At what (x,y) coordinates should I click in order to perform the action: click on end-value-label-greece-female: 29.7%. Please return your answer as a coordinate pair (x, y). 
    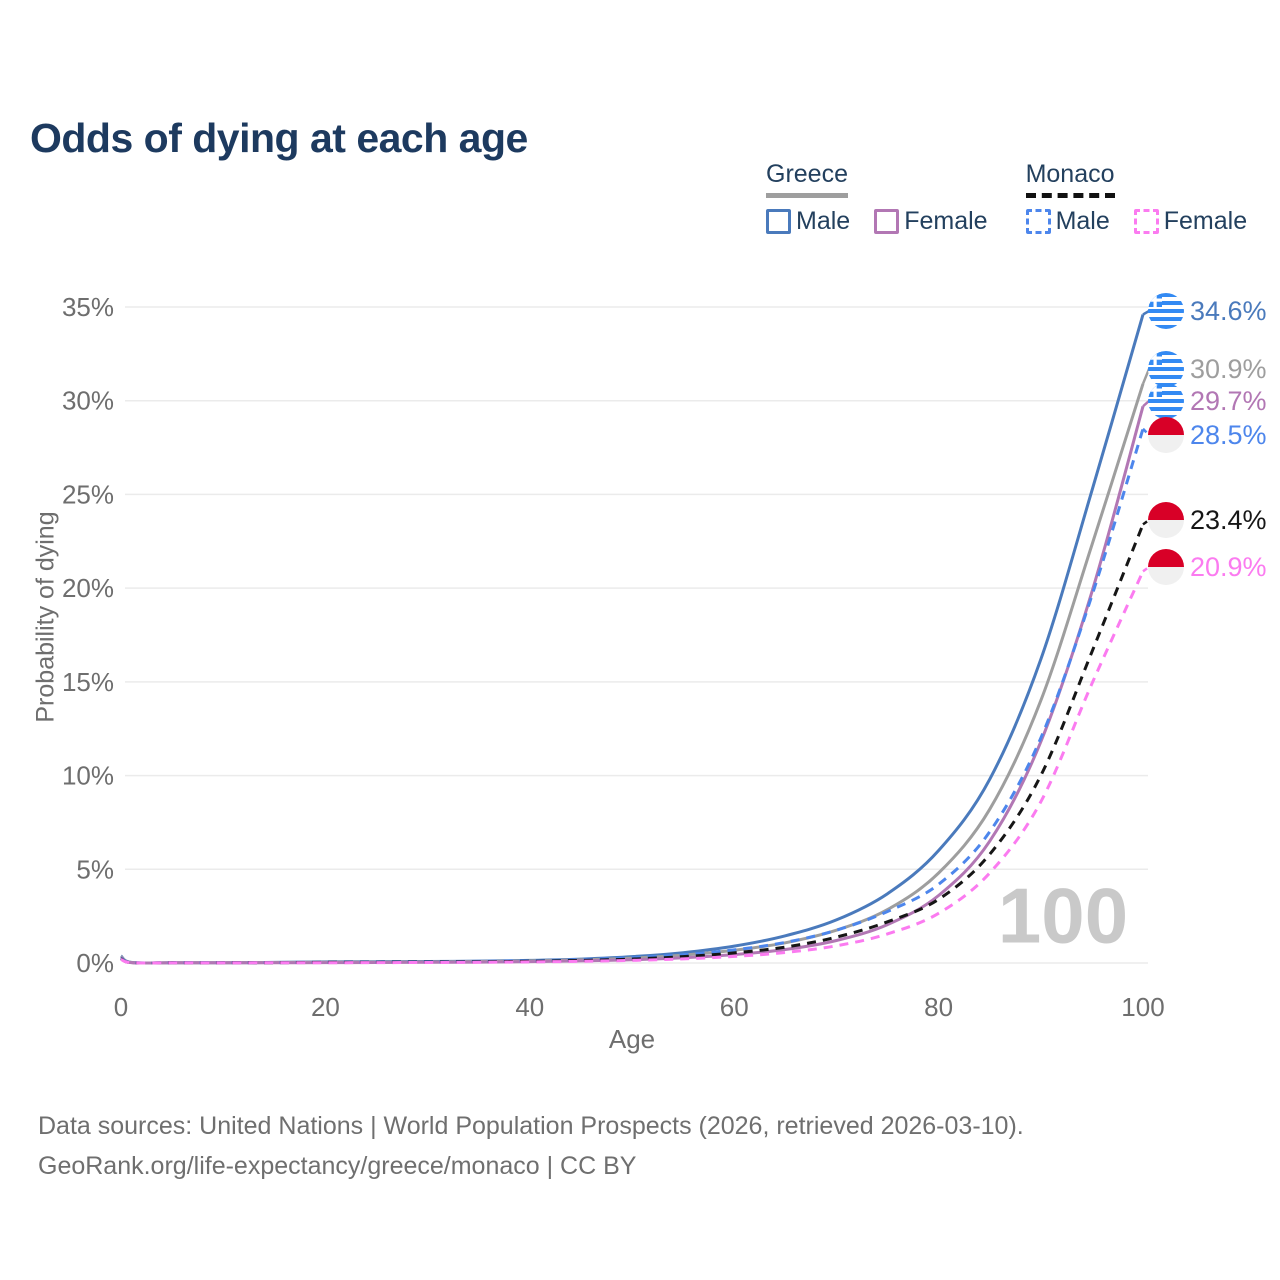
    Looking at the image, I should click on (1228, 401).